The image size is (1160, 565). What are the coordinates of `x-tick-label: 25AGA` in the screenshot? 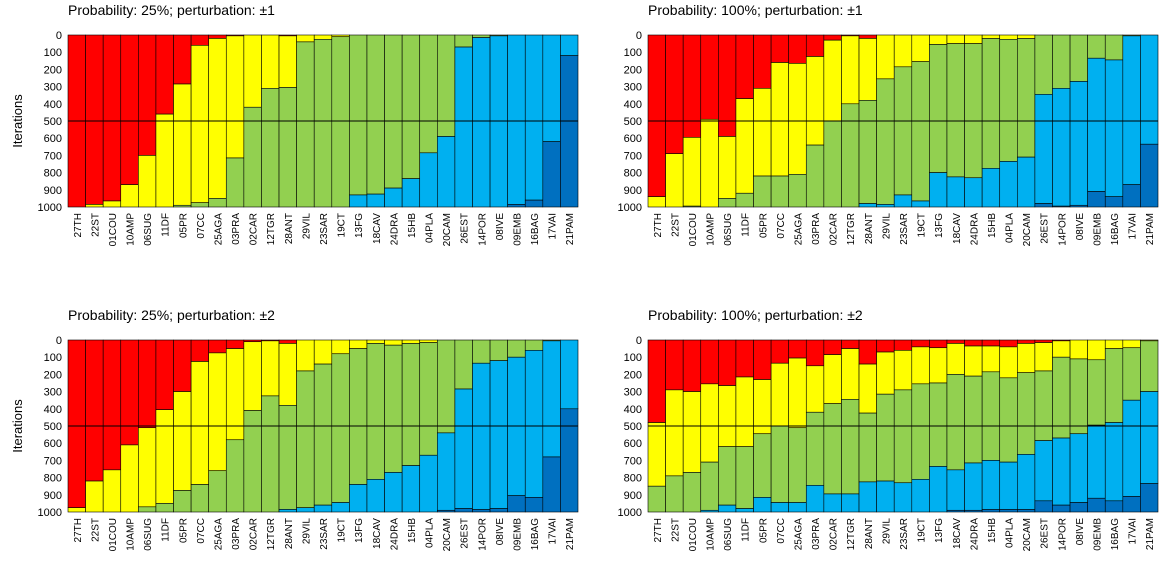 It's located at (798, 534).